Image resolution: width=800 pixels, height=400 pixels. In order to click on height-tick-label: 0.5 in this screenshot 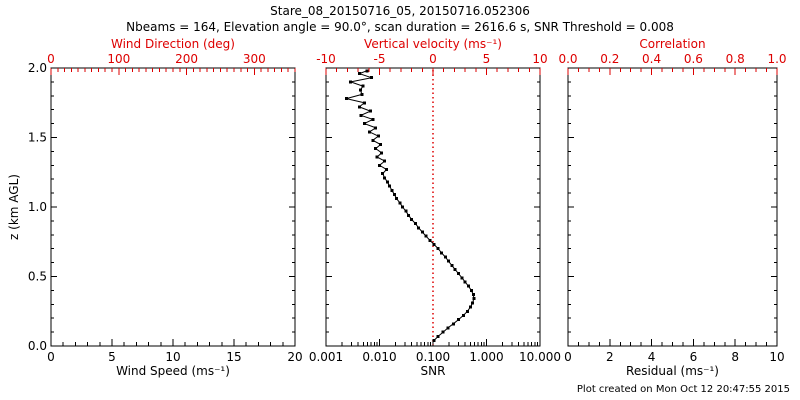, I will do `click(37, 277)`.